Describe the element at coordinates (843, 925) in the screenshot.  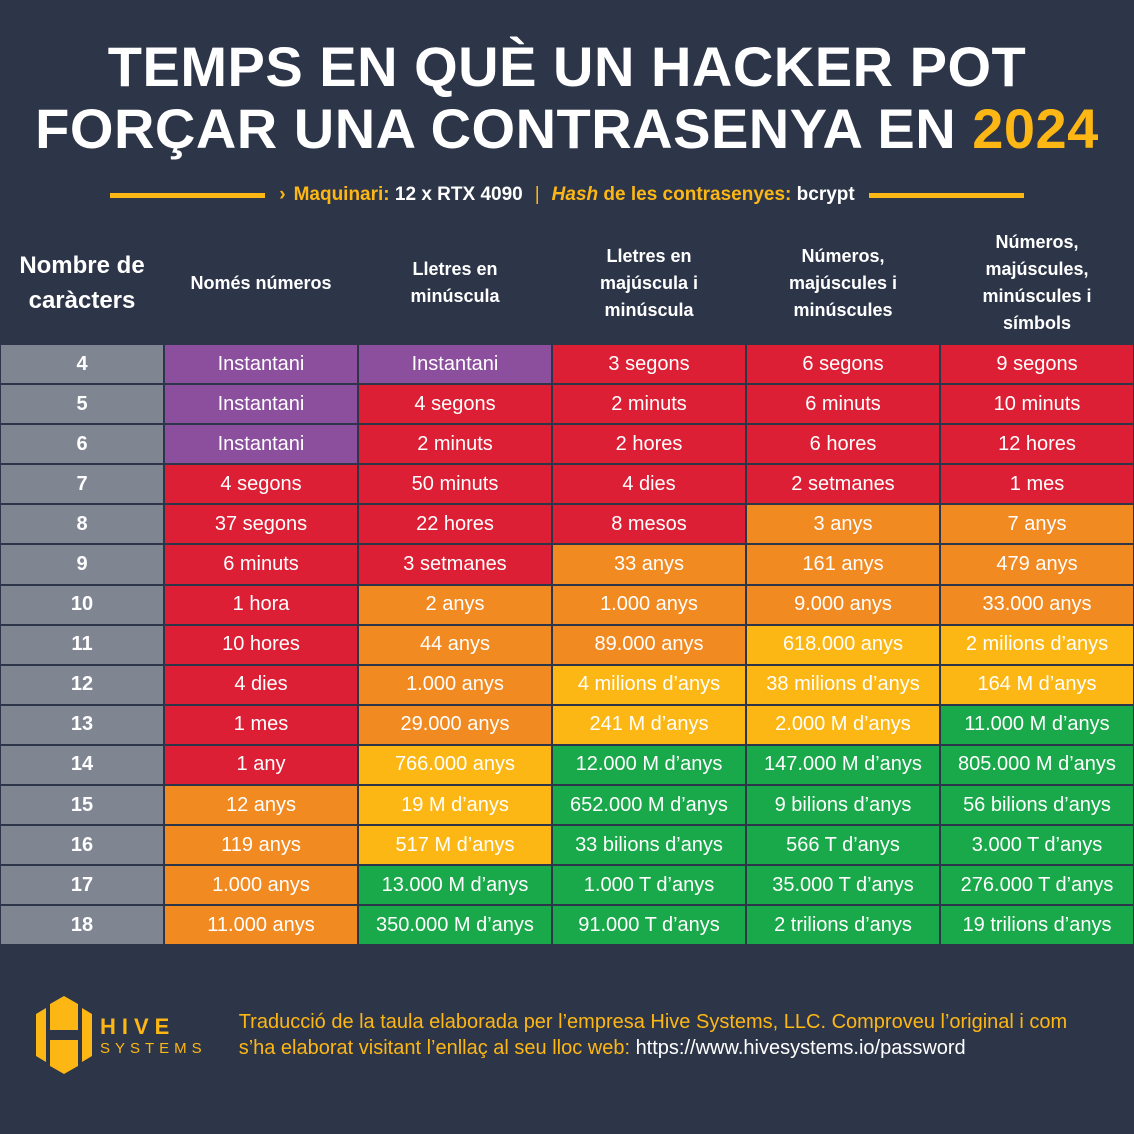
I see `time-cell: 2 trilions d’anys` at that location.